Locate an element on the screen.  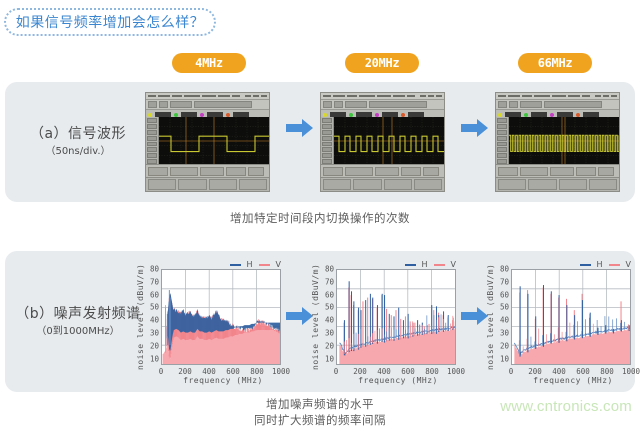
x-axis-ticks-2: 0 200 400 600 800 1000 is located at coordinates (574, 372).